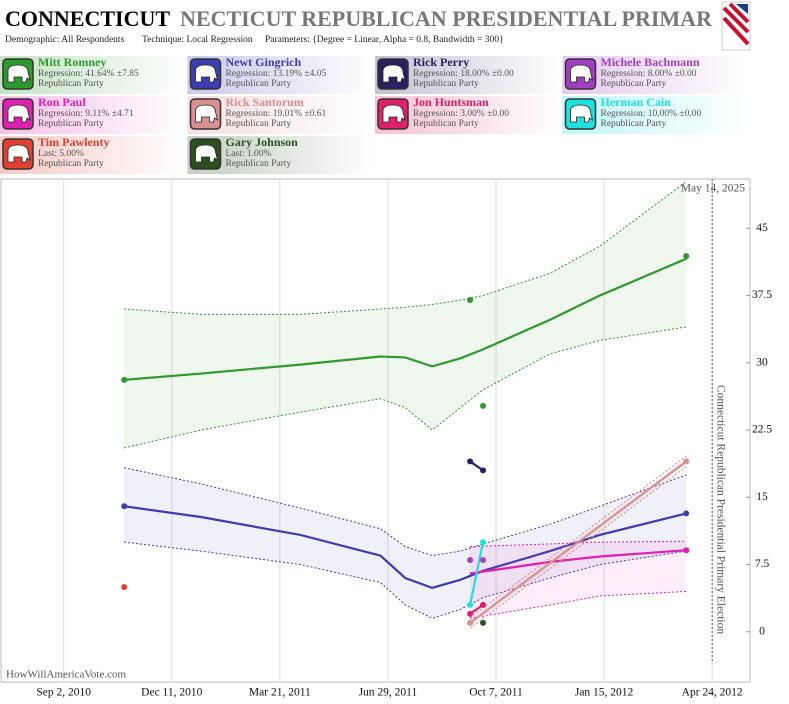  I want to click on legend-detail: Last: 5.00%, so click(61, 154).